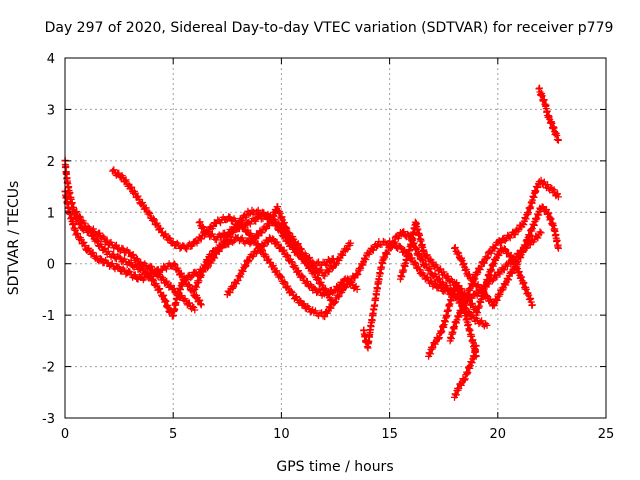 The image size is (640, 480). Describe the element at coordinates (51, 213) in the screenshot. I see `y-tick-label: 1` at that location.